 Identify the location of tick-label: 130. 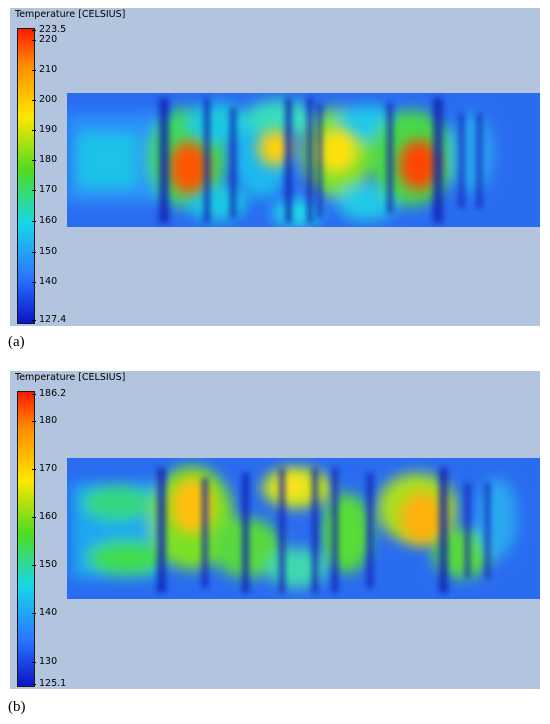
(44, 661).